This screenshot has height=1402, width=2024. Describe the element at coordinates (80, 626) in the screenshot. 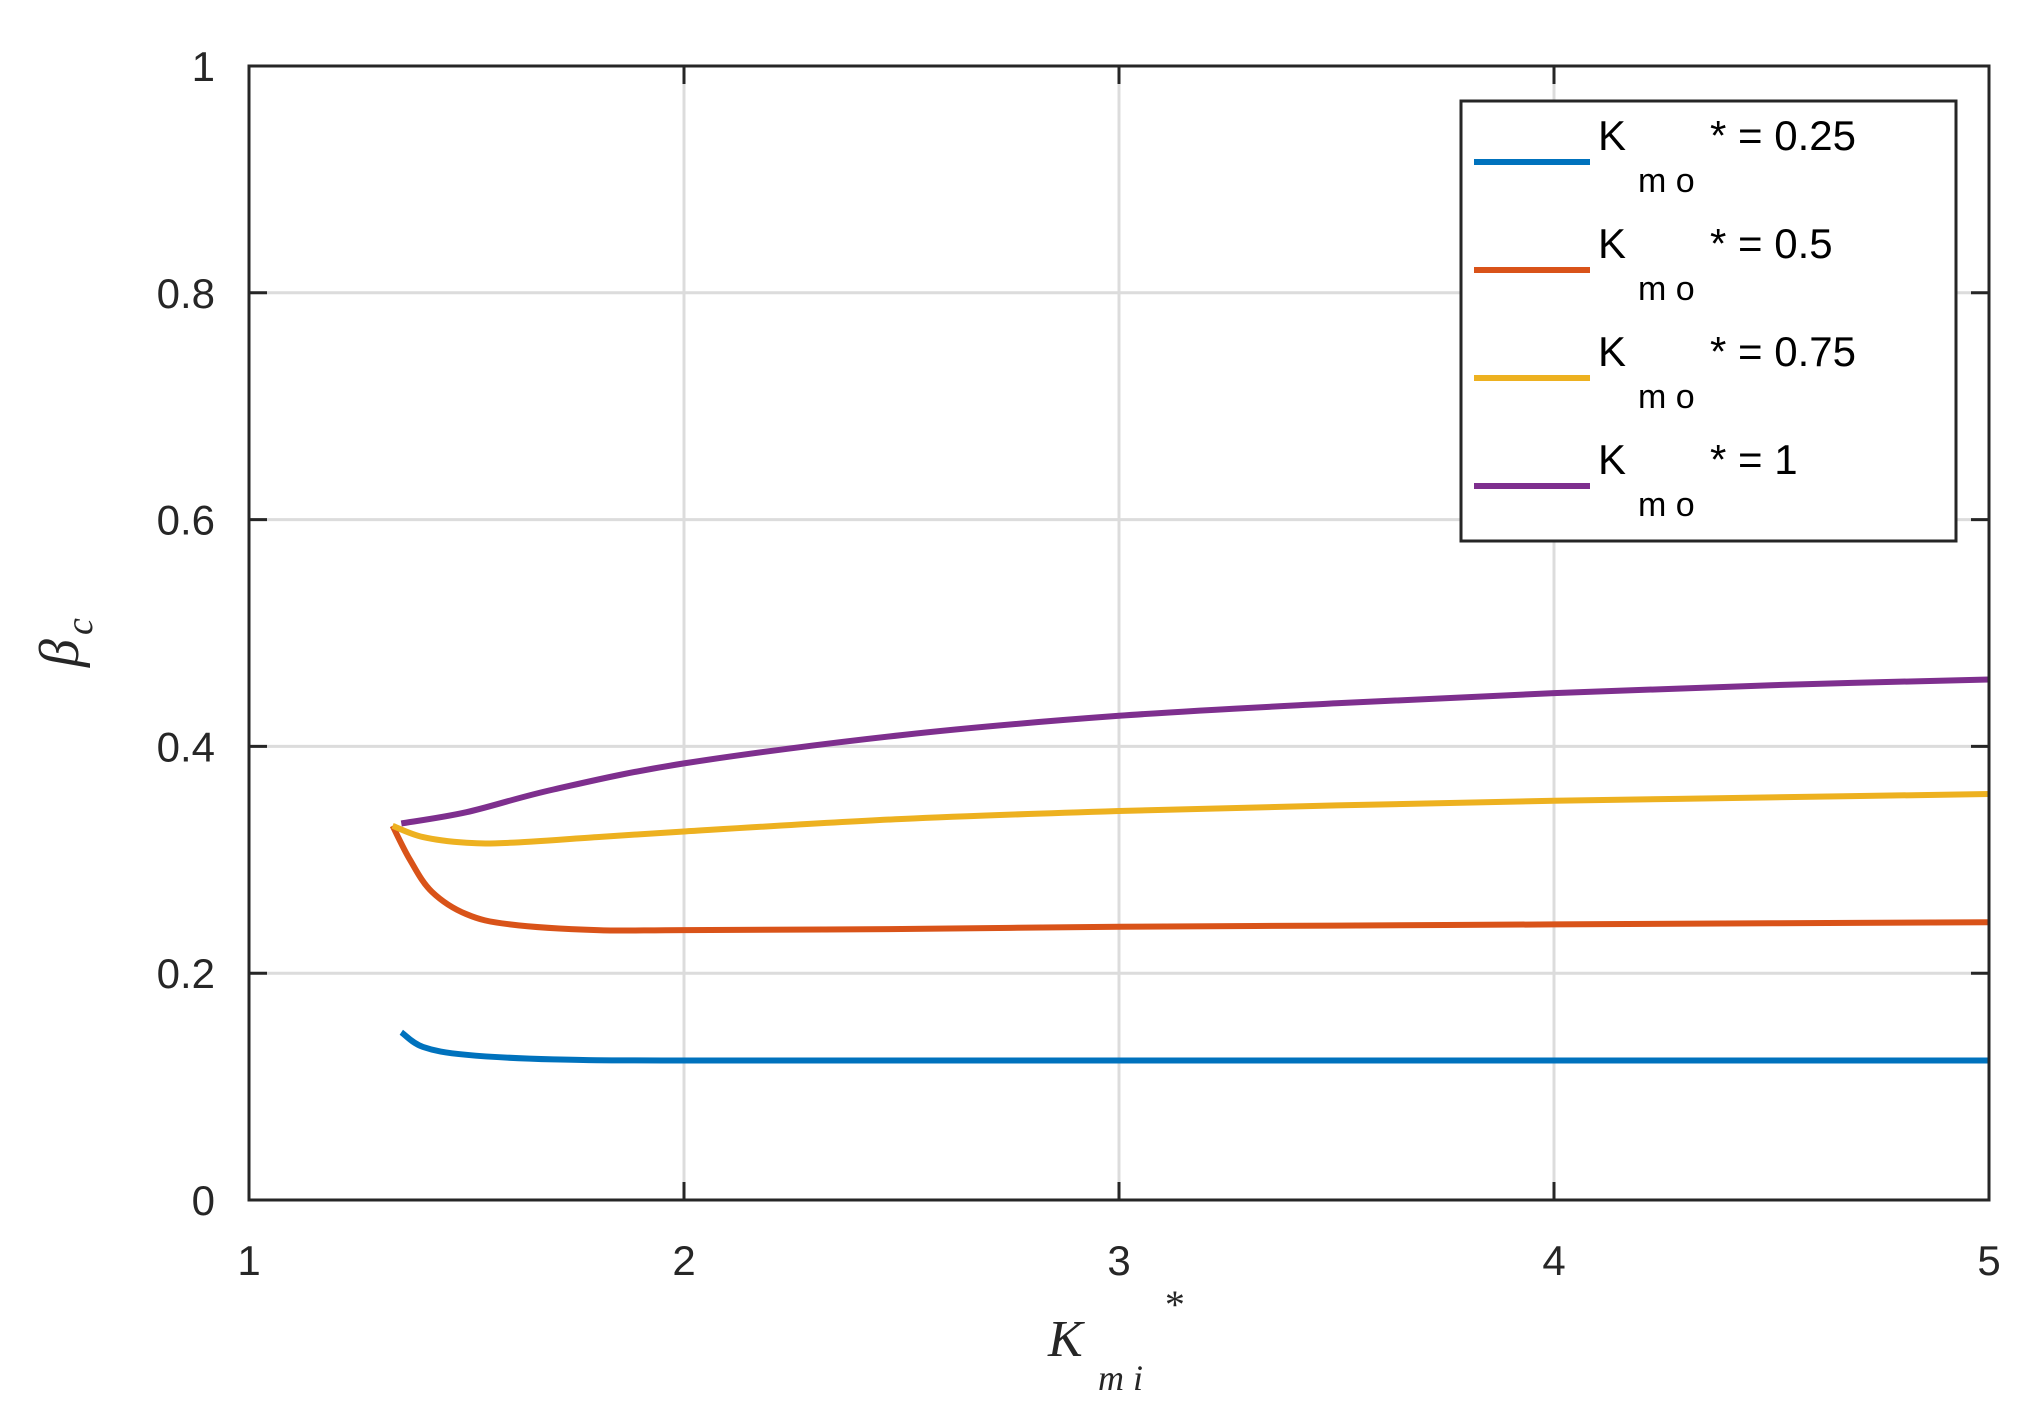

I see `y-axis-title-sub: c` at that location.